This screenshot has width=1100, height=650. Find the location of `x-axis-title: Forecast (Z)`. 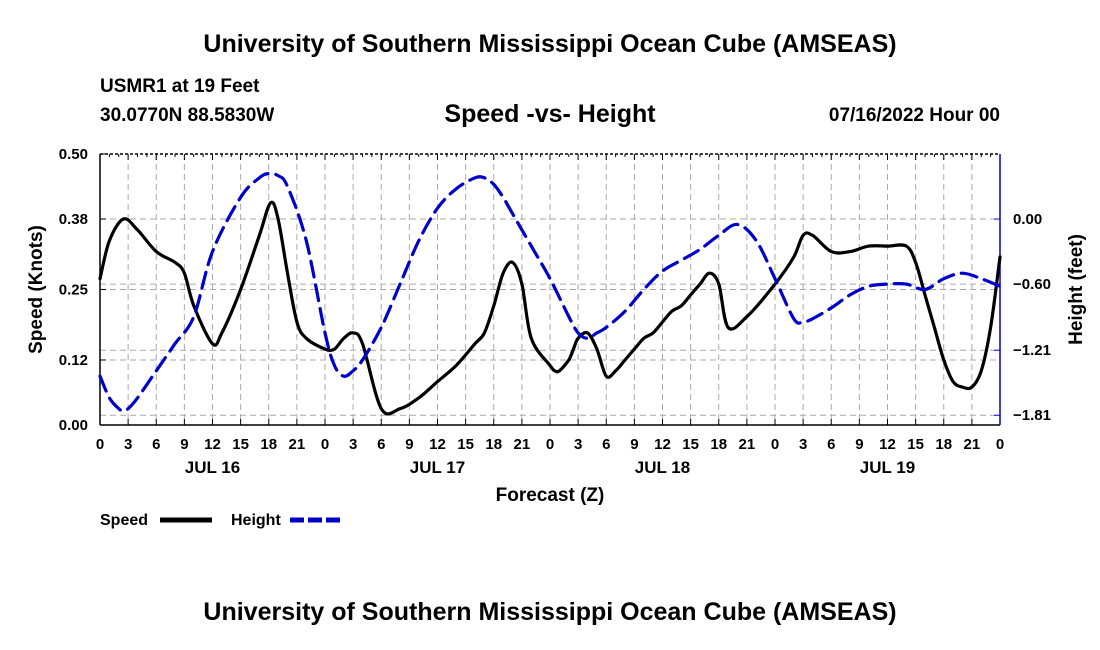

x-axis-title: Forecast (Z) is located at coordinates (550, 495).